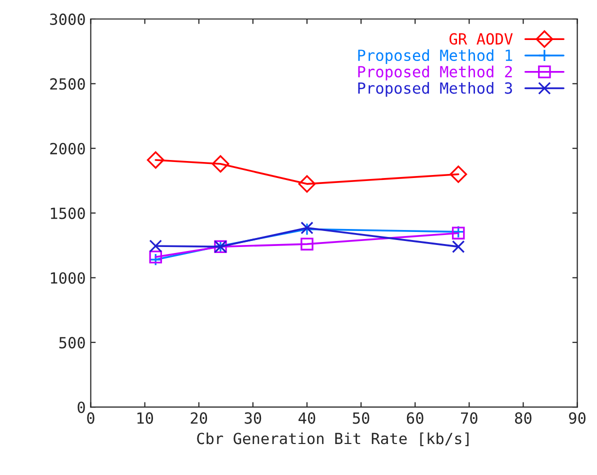 This screenshot has width=597, height=475. Describe the element at coordinates (307, 418) in the screenshot. I see `x-tick-label: 40` at that location.